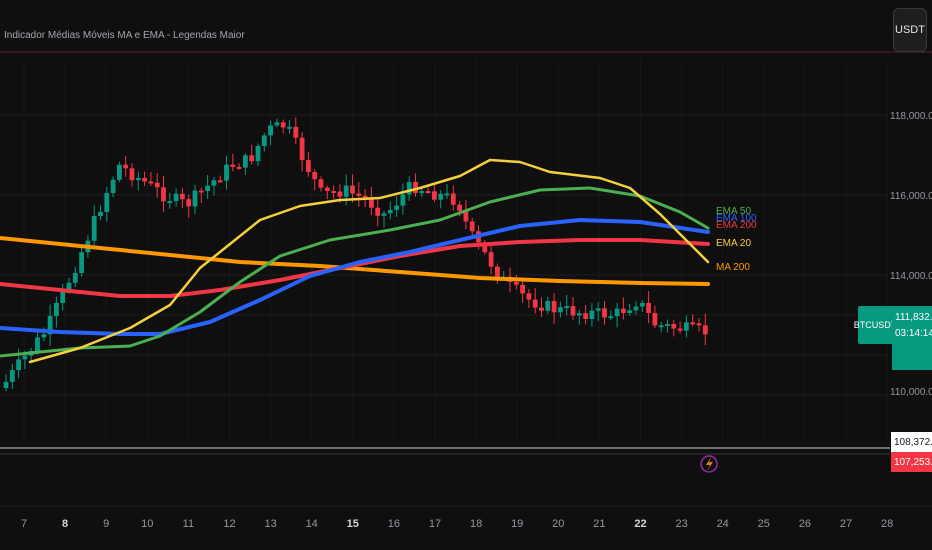  What do you see at coordinates (188, 524) in the screenshot?
I see `date-tick: 11` at bounding box center [188, 524].